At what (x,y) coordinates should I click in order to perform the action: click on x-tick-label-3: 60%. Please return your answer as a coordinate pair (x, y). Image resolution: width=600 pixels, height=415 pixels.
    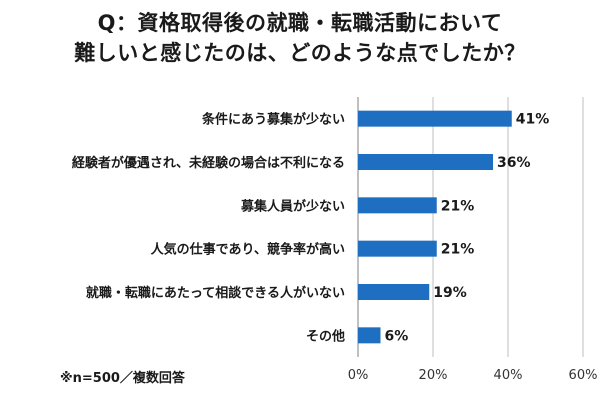
    Looking at the image, I should click on (583, 375).